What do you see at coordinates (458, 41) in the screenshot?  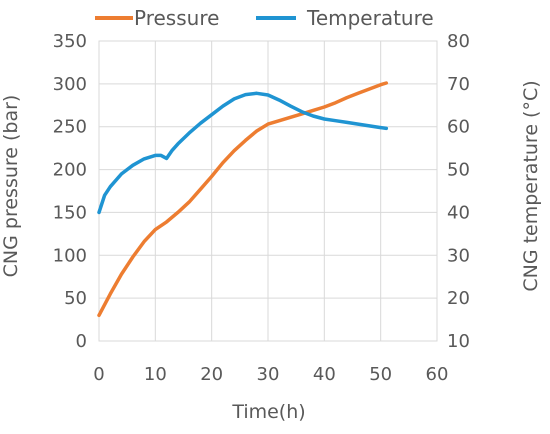 I see `right-tick-label: 80` at bounding box center [458, 41].